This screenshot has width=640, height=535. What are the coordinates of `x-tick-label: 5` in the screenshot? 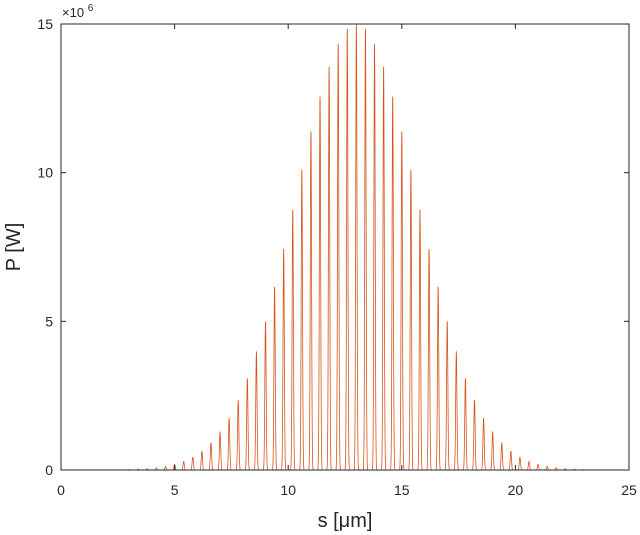 It's located at (175, 490).